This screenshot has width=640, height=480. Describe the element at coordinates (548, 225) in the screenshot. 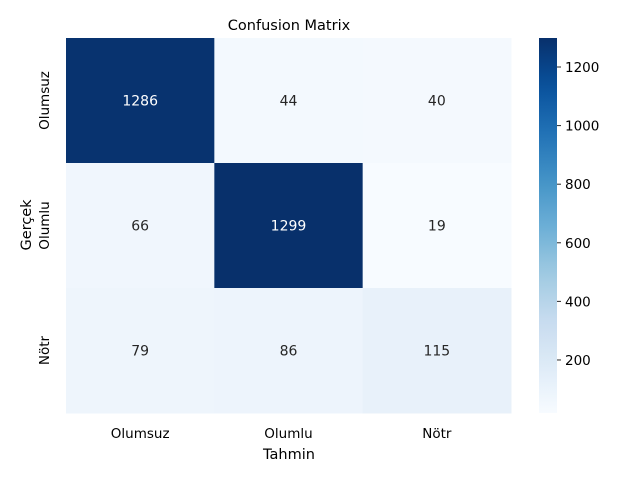

I see `colorbar-gradient` at that location.